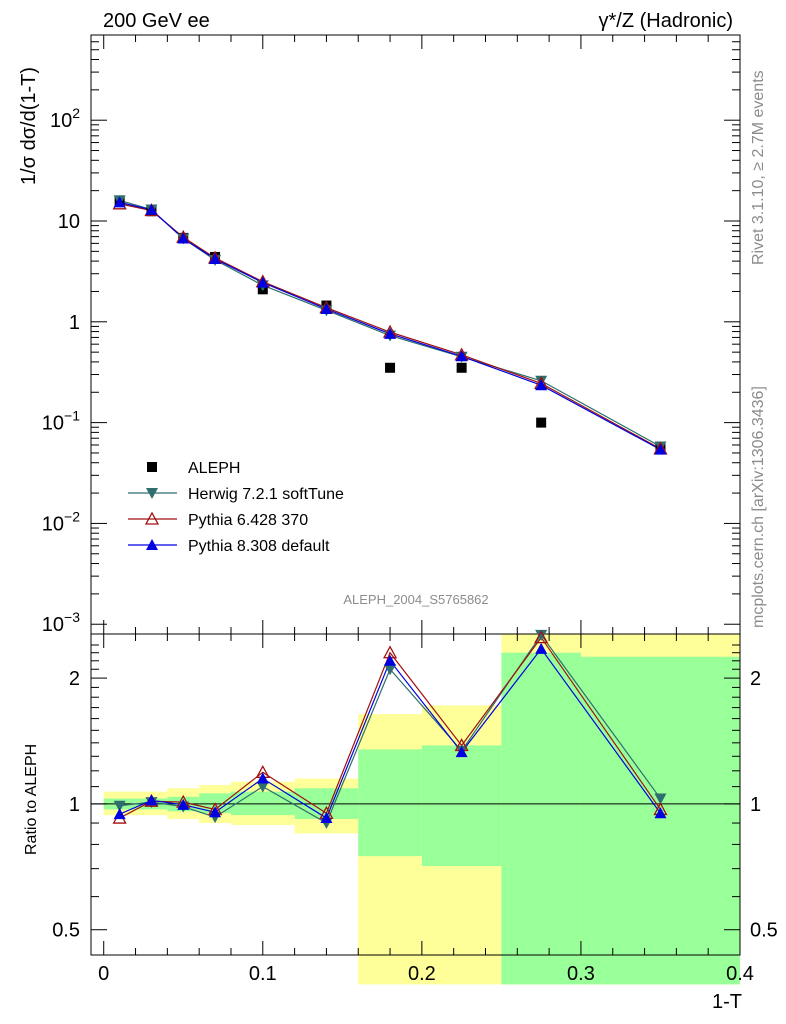 The width and height of the screenshot is (786, 1024). Describe the element at coordinates (214, 468) in the screenshot. I see `legend-label-aleph: ALEPH` at that location.